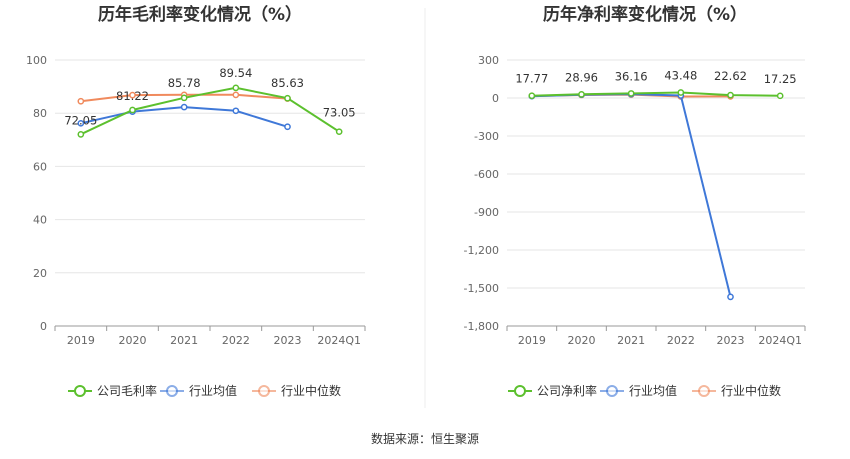 This screenshot has height=459, width=850. Describe the element at coordinates (567, 390) in the screenshot. I see `net-legend-label: 公司净利率` at that location.